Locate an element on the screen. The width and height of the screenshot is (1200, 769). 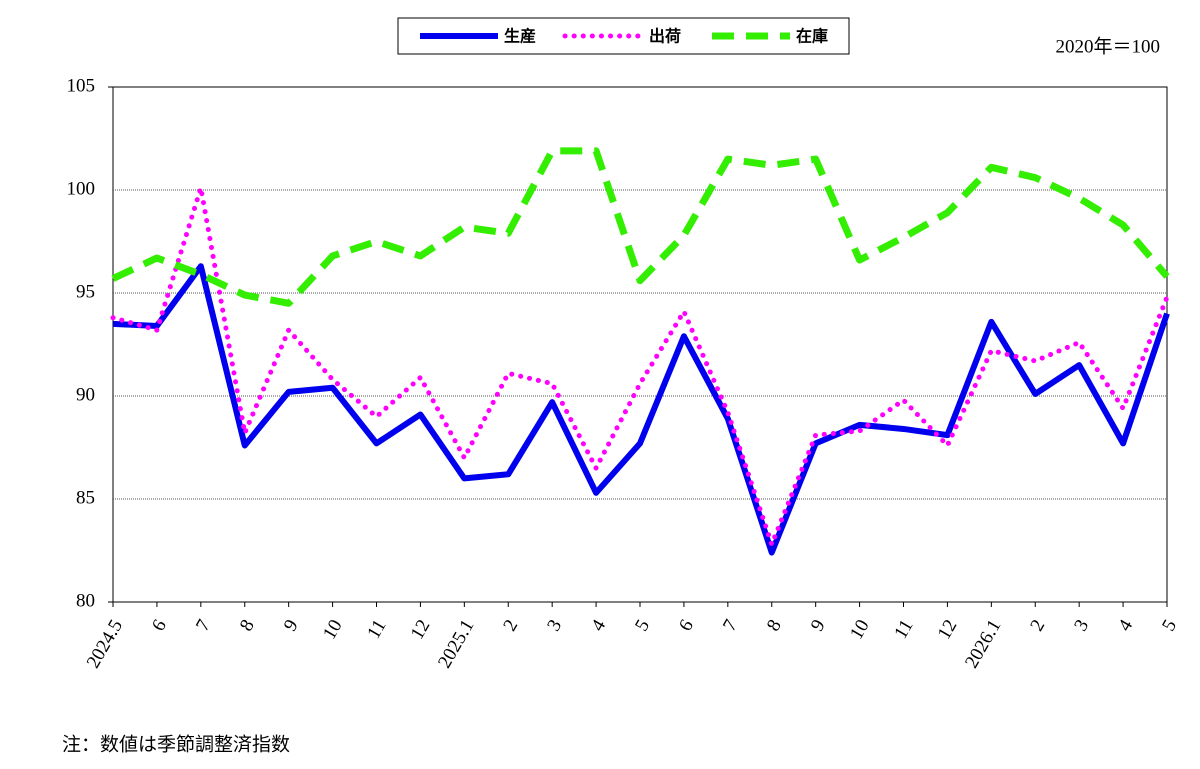
y-tick-label: 85 is located at coordinates (85, 497).